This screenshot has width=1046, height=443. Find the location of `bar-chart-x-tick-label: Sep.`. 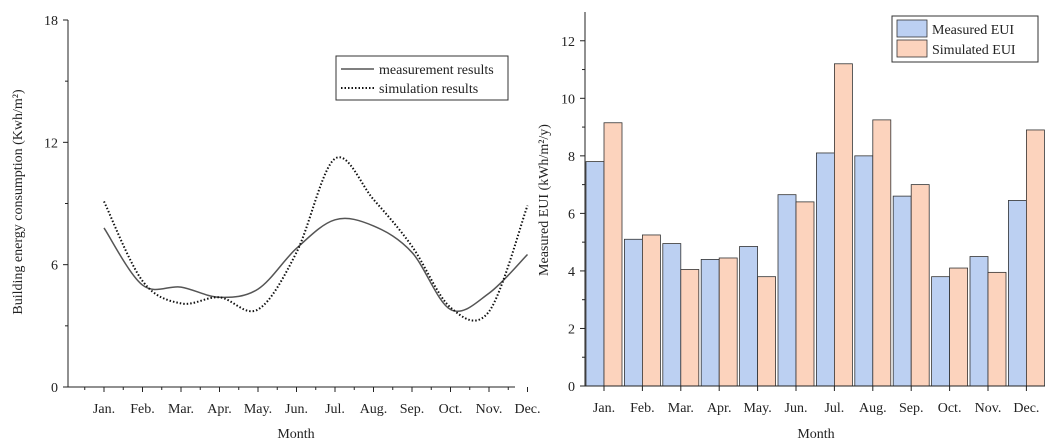

bar-chart-x-tick-label: Sep. is located at coordinates (911, 408).